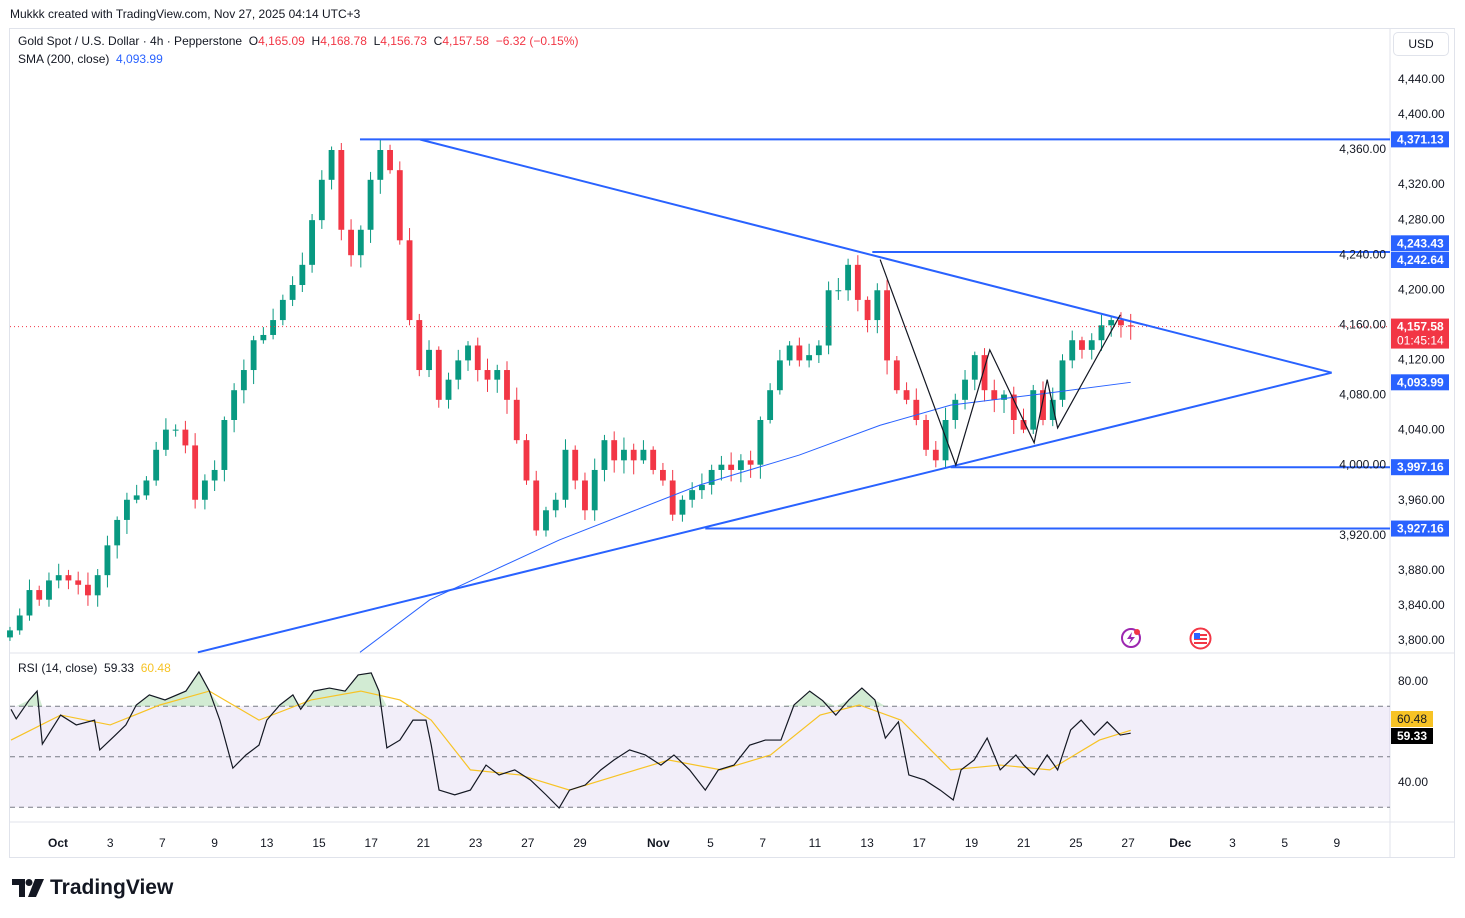 Image resolution: width=1465 pixels, height=918 pixels. I want to click on date-tick-label: Nov, so click(658, 843).